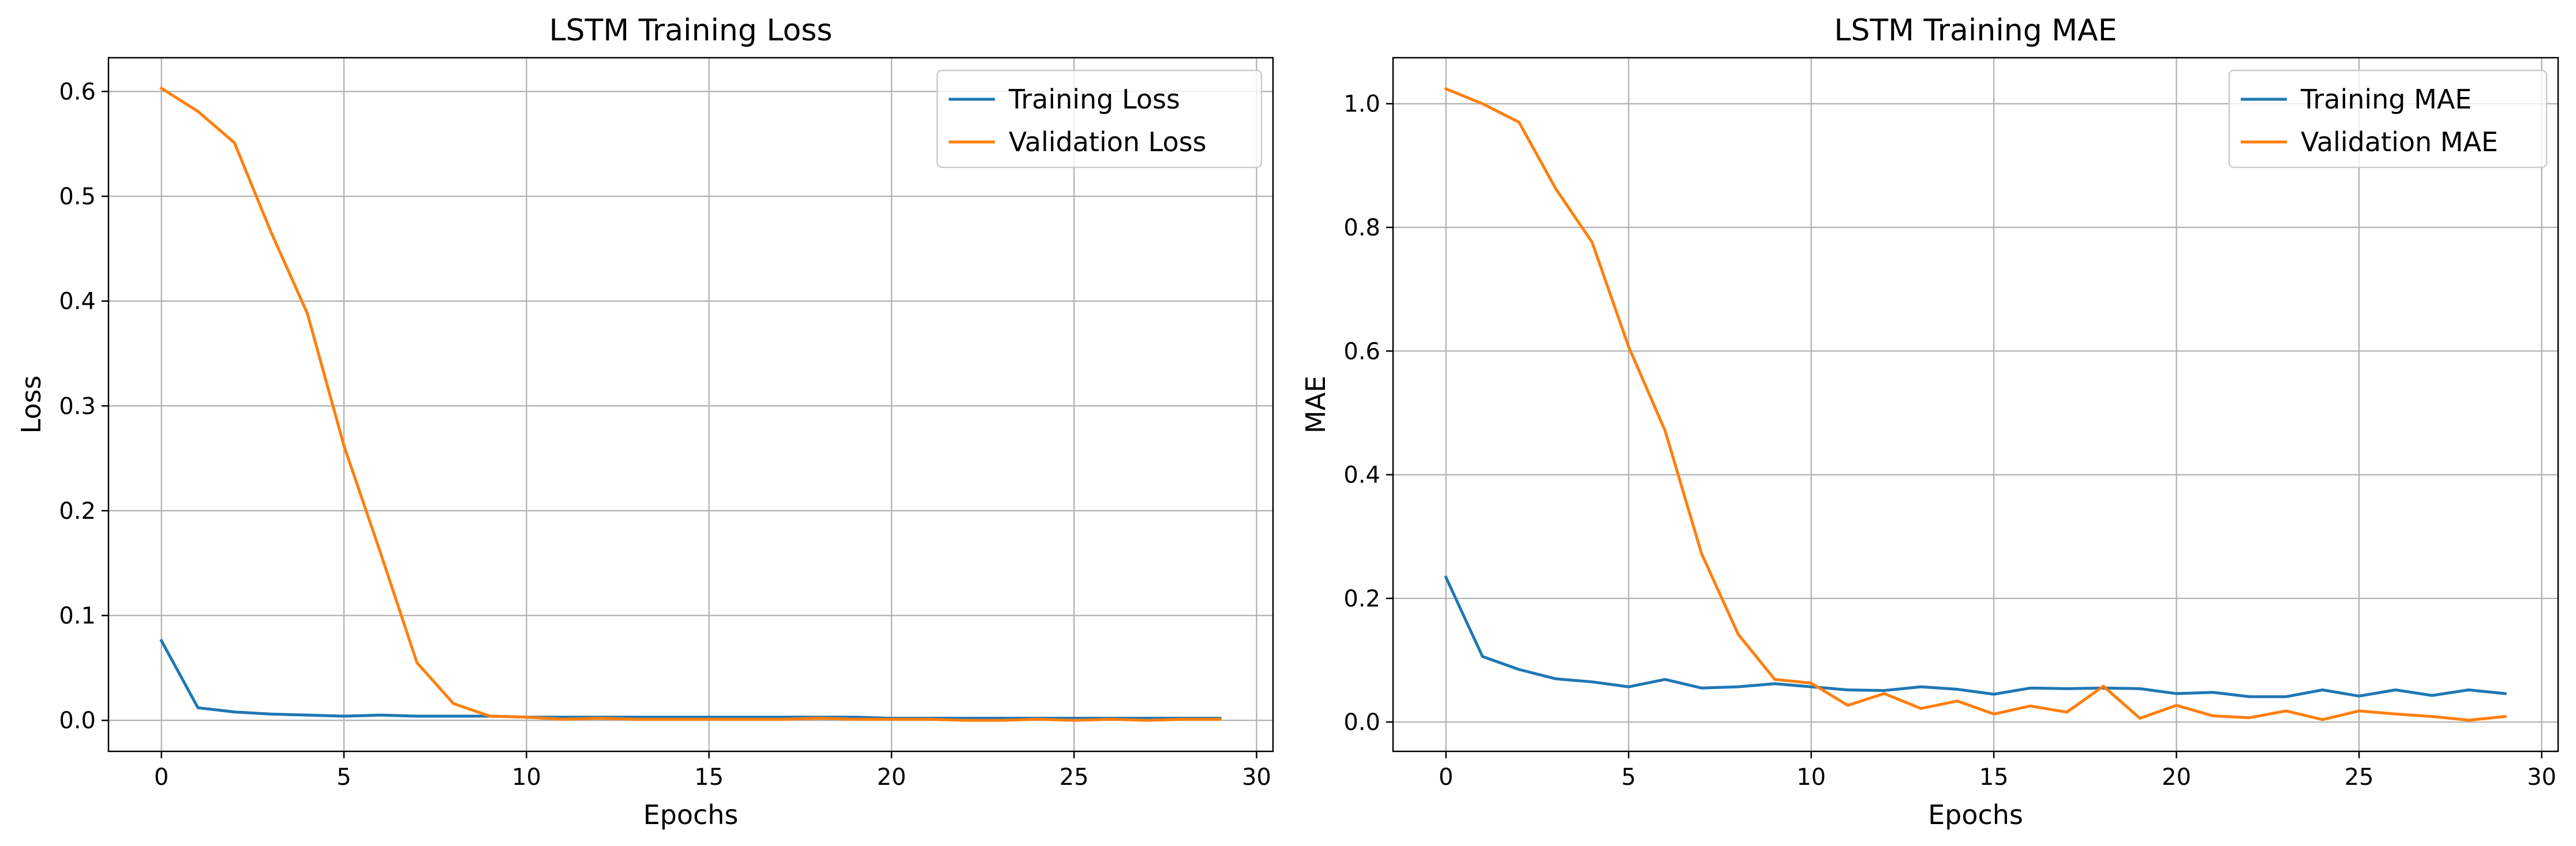  What do you see at coordinates (1362, 104) in the screenshot?
I see `y-tick-label: 1.0` at bounding box center [1362, 104].